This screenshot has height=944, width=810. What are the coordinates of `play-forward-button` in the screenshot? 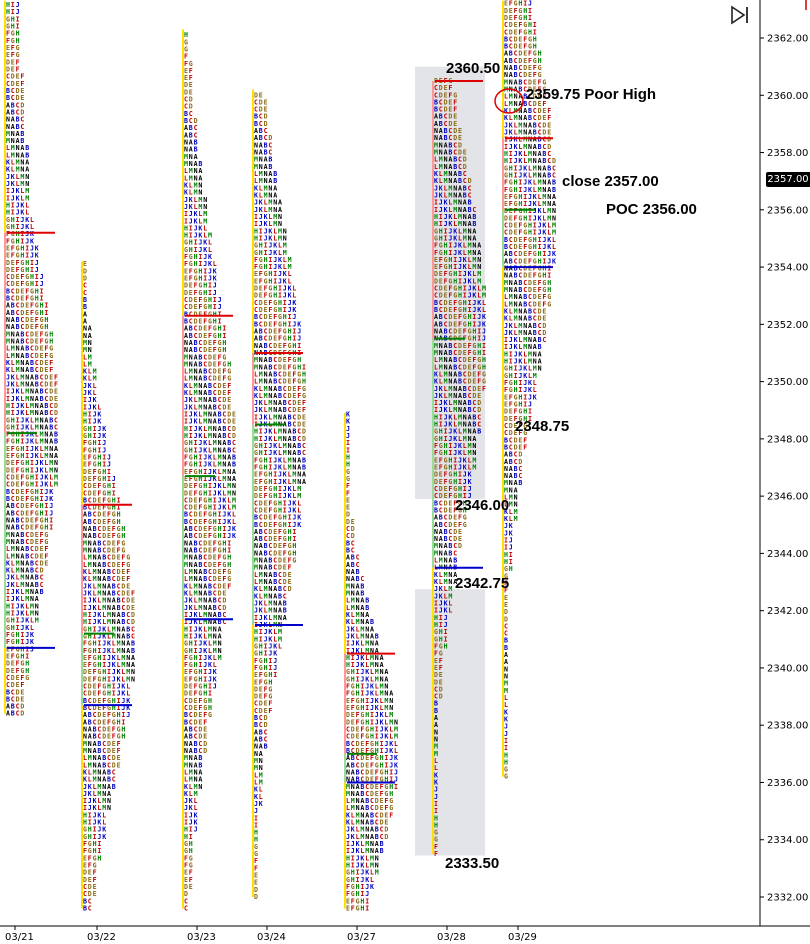 It's located at (740, 15).